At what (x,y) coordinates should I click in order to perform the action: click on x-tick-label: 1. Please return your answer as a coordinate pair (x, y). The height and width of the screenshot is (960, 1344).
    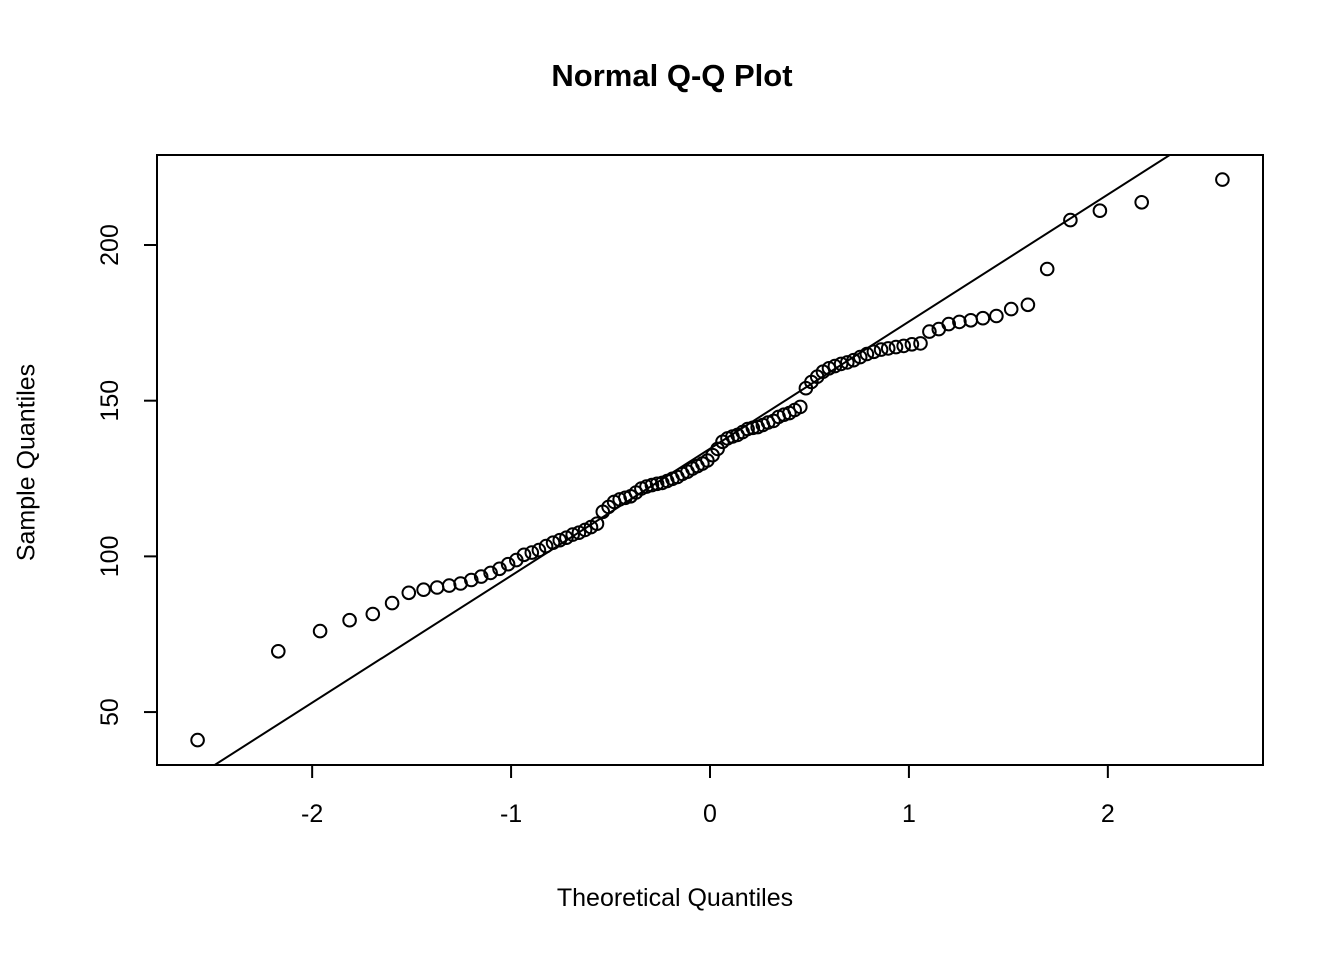
    Looking at the image, I should click on (909, 814).